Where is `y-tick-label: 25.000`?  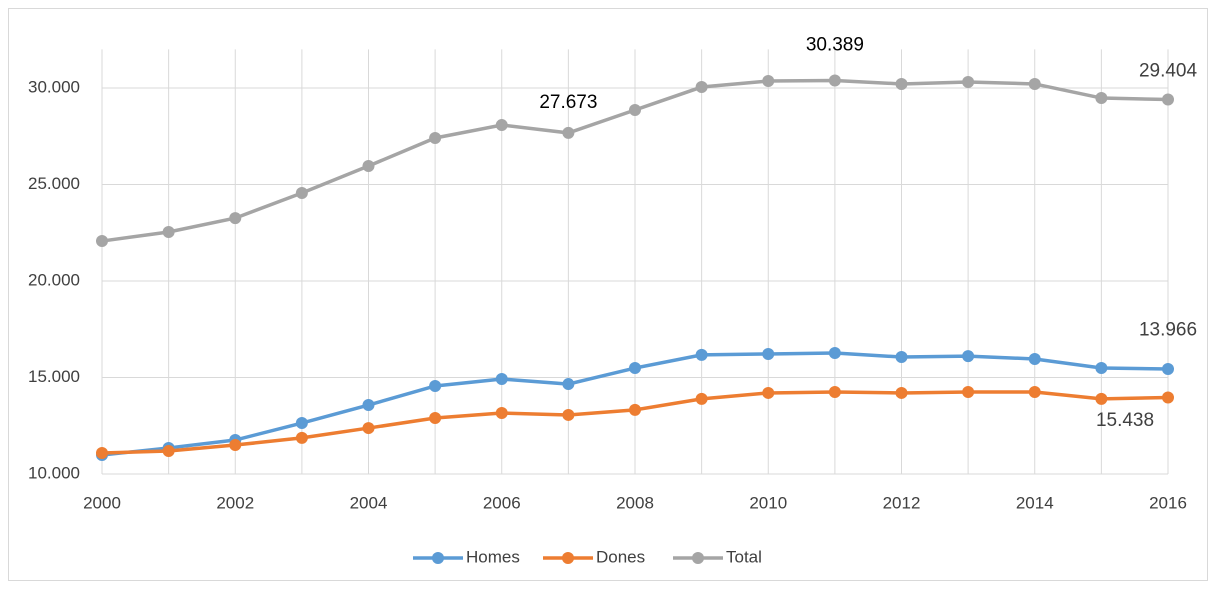 y-tick-label: 25.000 is located at coordinates (54, 183).